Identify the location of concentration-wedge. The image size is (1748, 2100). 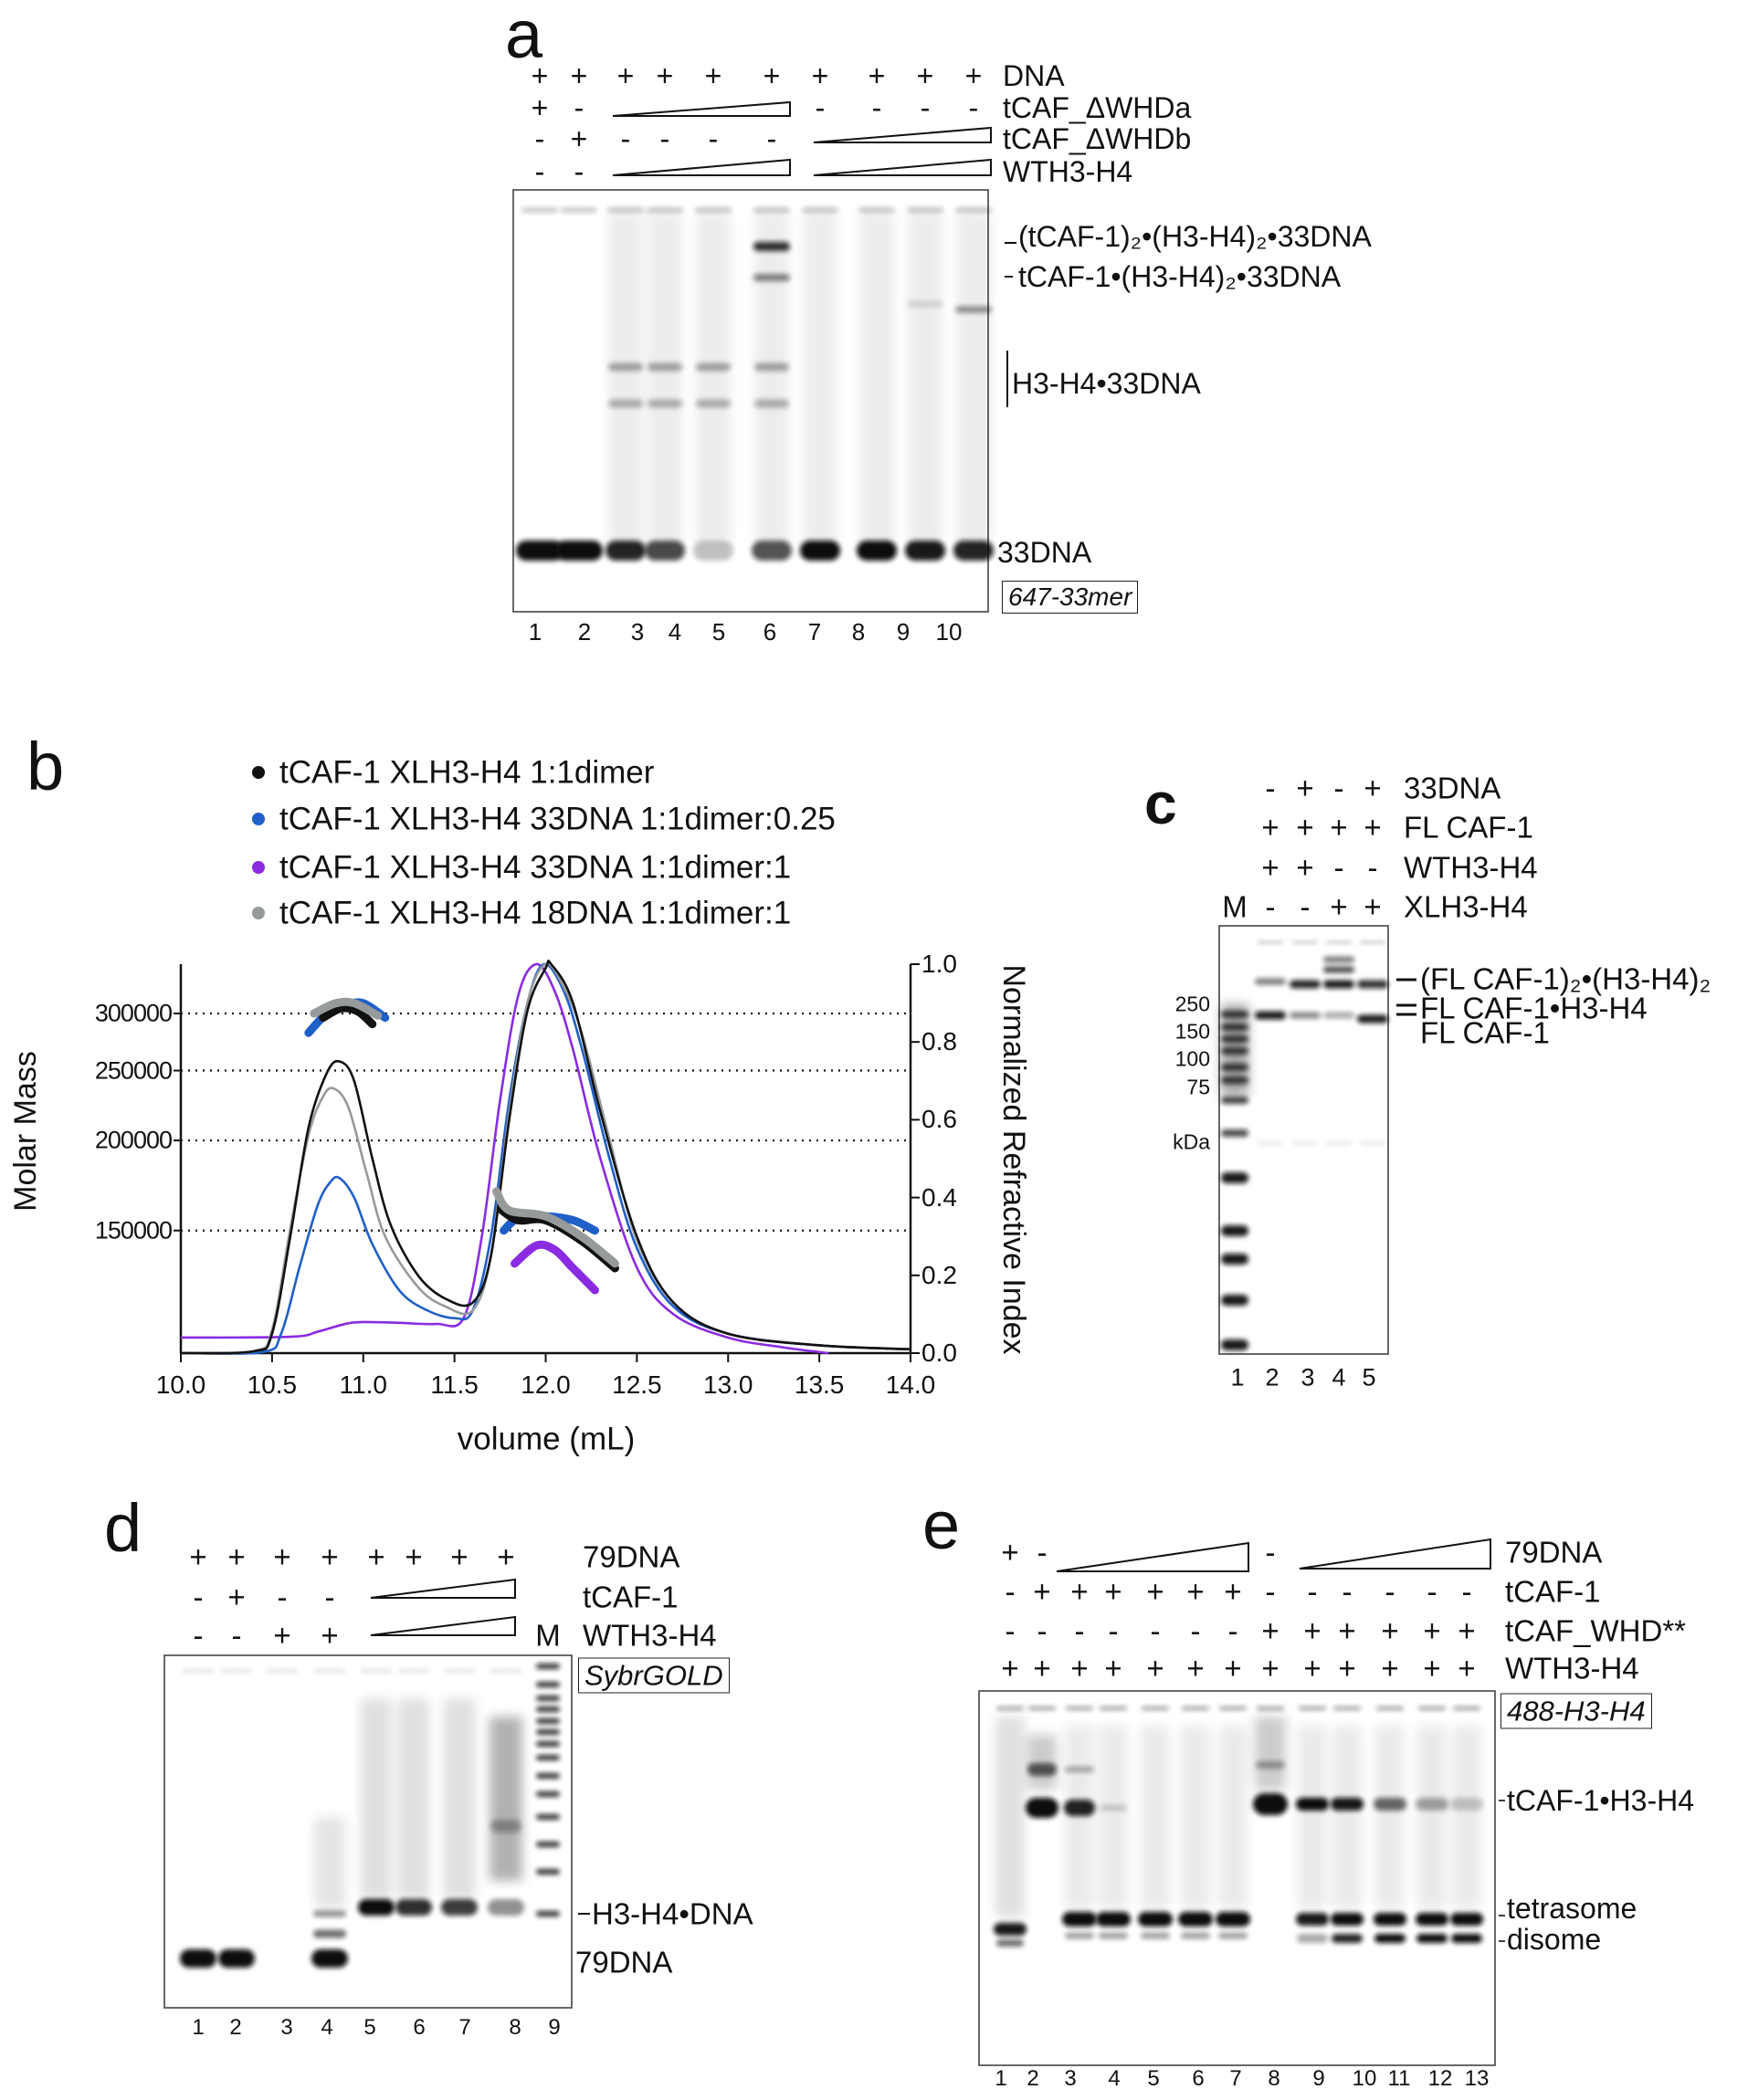
(902, 167).